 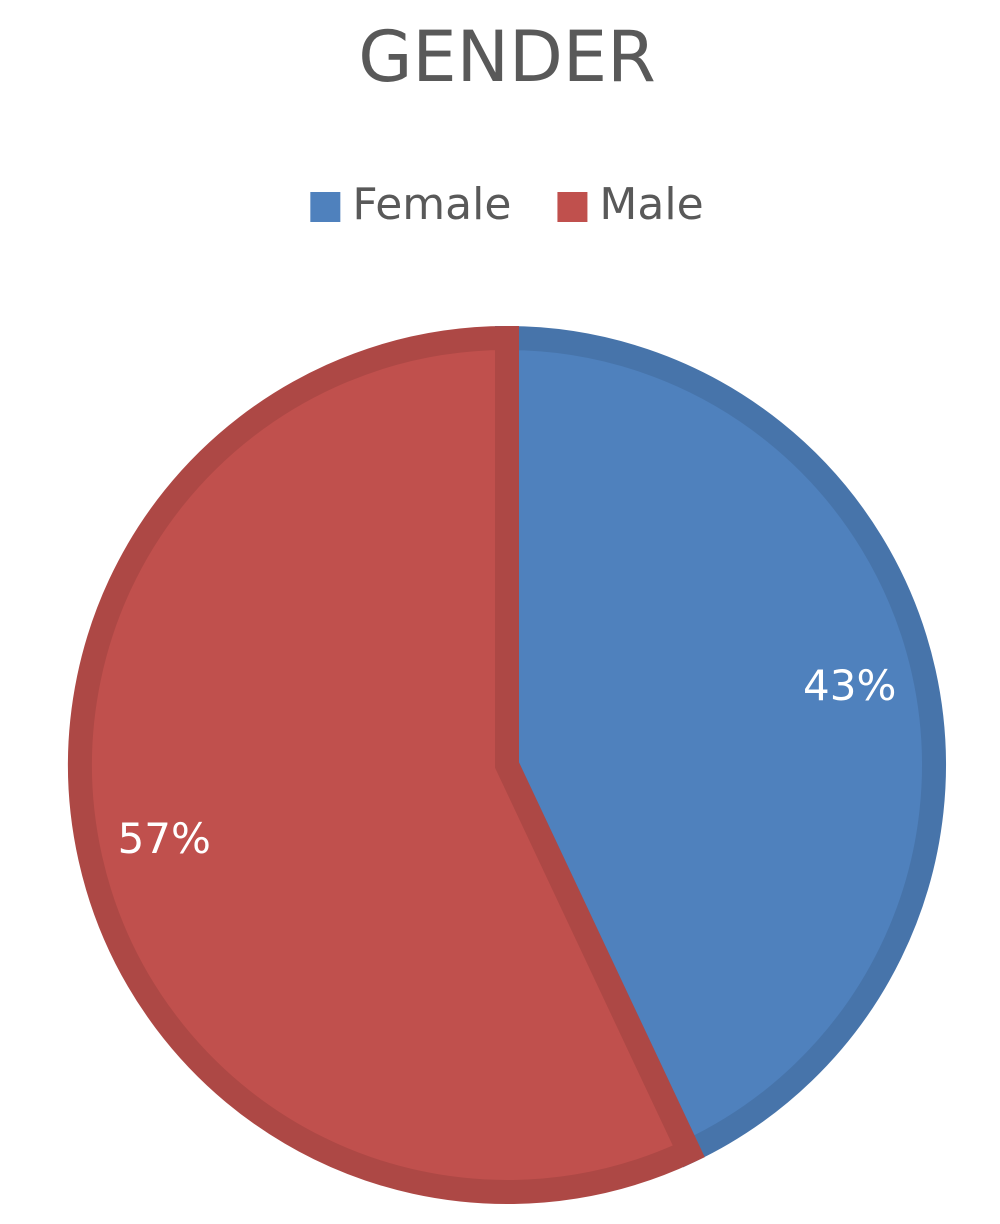 I want to click on legend-label: Female, so click(x=431, y=204).